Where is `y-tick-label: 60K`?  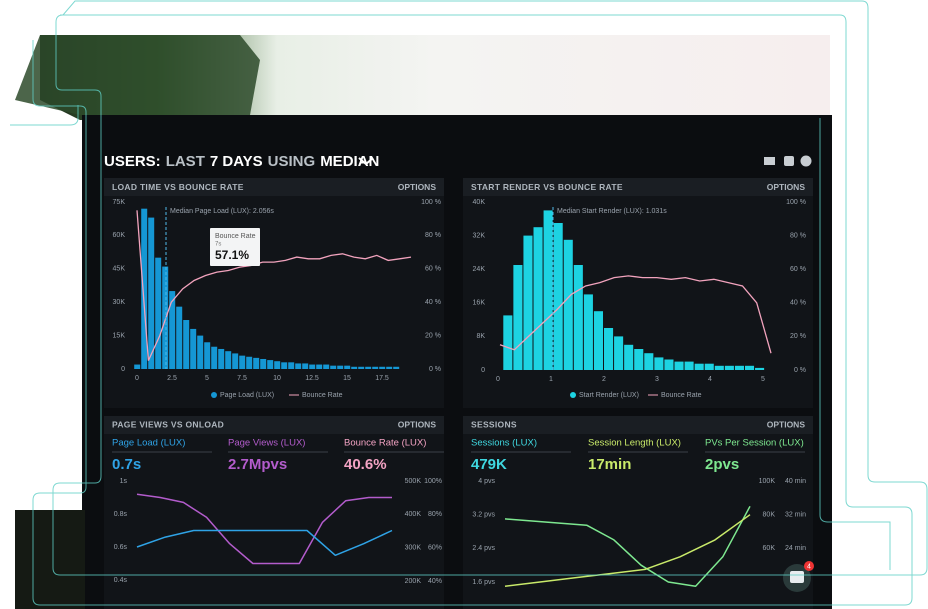
y-tick-label: 60K is located at coordinates (119, 235).